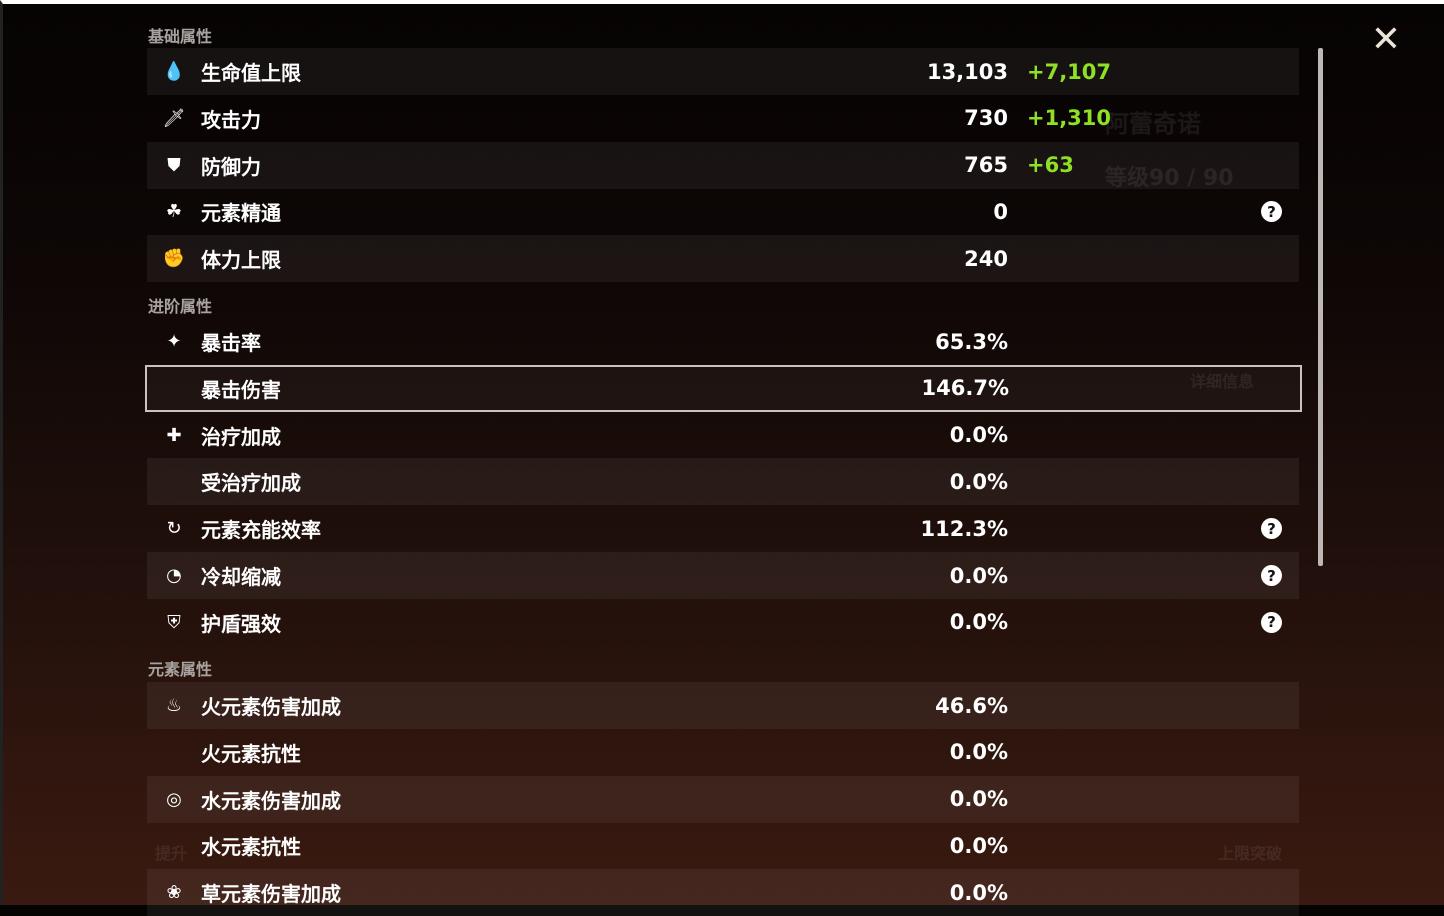 This screenshot has height=916, width=1444. What do you see at coordinates (174, 893) in the screenshot?
I see `dendro-icon: ❀` at bounding box center [174, 893].